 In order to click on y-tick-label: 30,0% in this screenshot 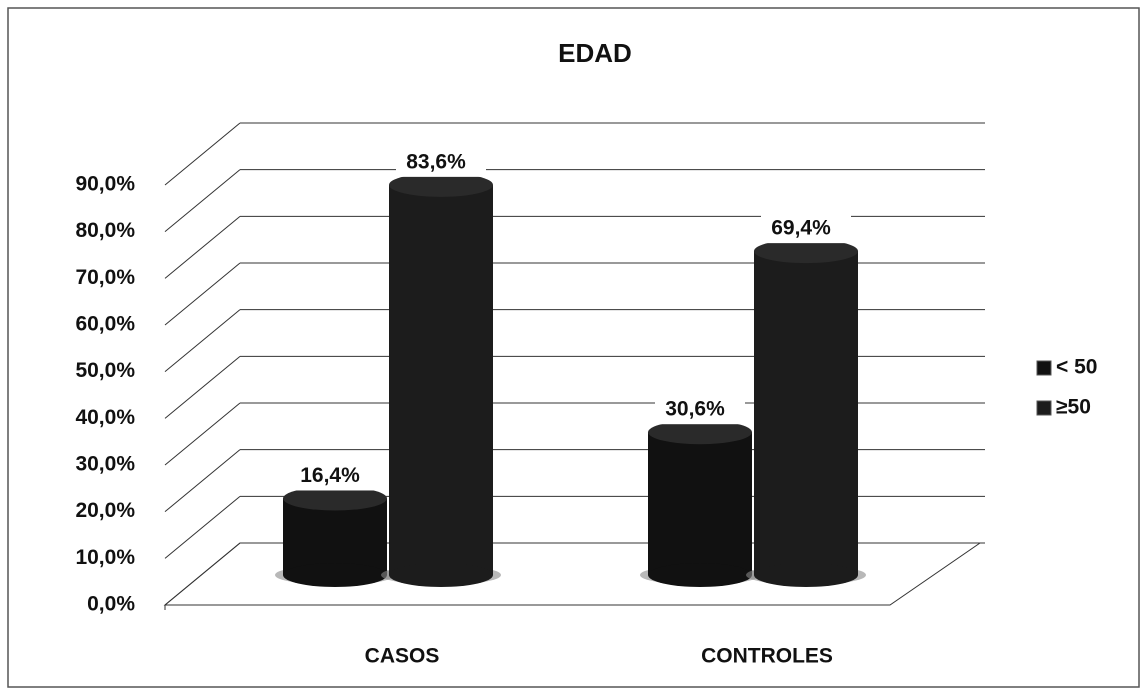, I will do `click(105, 464)`.